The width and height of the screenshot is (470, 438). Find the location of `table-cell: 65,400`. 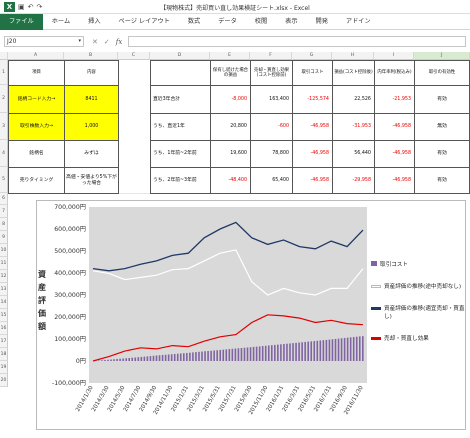

table-cell: 65,400 is located at coordinates (271, 180).